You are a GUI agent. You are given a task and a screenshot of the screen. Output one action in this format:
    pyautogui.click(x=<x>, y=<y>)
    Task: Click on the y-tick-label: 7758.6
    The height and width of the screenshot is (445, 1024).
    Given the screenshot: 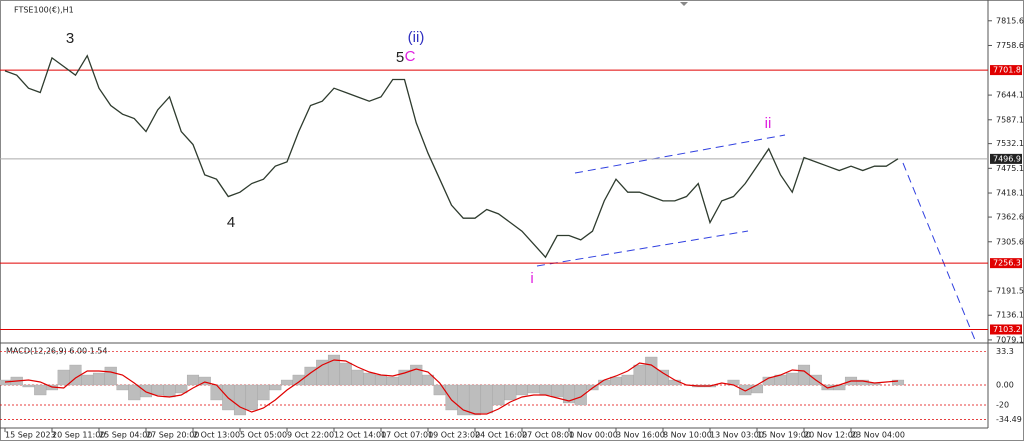 What is the action you would take?
    pyautogui.click(x=1010, y=45)
    